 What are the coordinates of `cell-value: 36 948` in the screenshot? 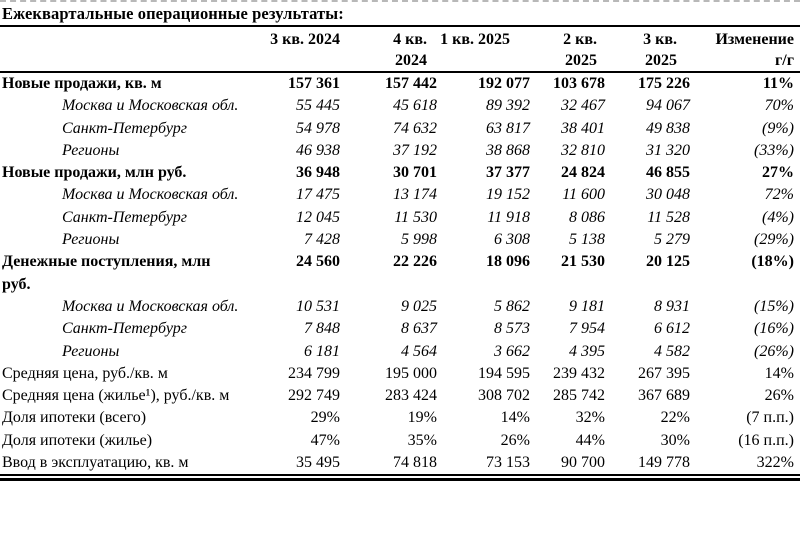 It's located at (318, 173).